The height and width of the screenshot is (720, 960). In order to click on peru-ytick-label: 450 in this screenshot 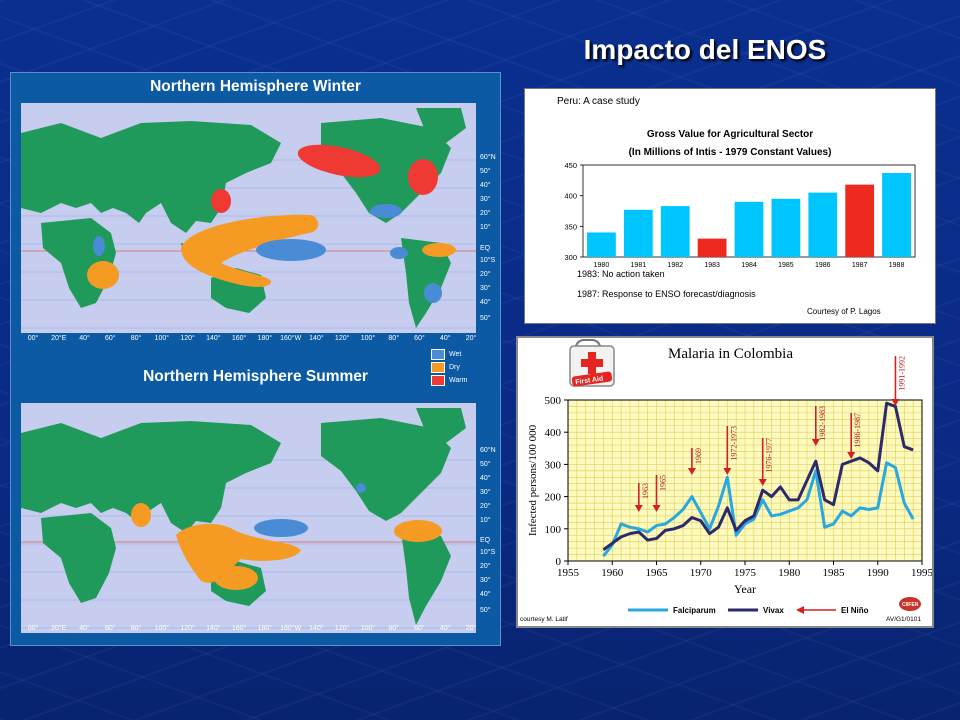, I will do `click(570, 165)`.